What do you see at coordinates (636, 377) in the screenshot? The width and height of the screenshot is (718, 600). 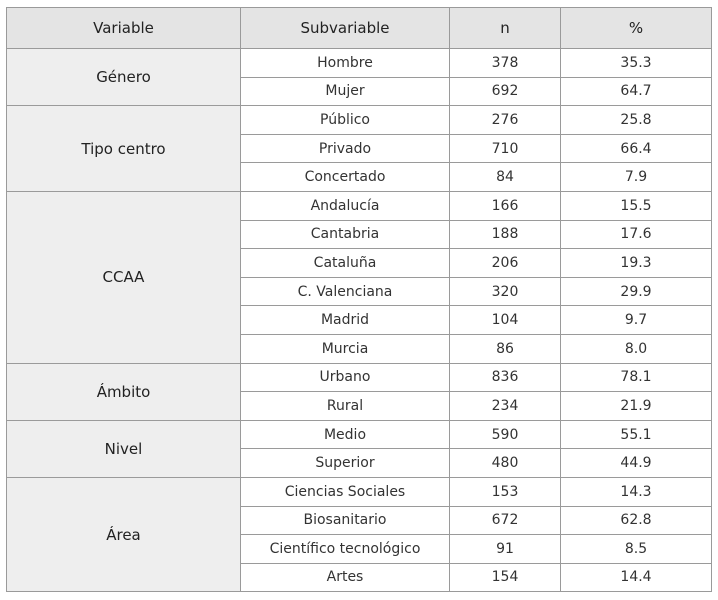 I see `percent-cell: 78.1` at bounding box center [636, 377].